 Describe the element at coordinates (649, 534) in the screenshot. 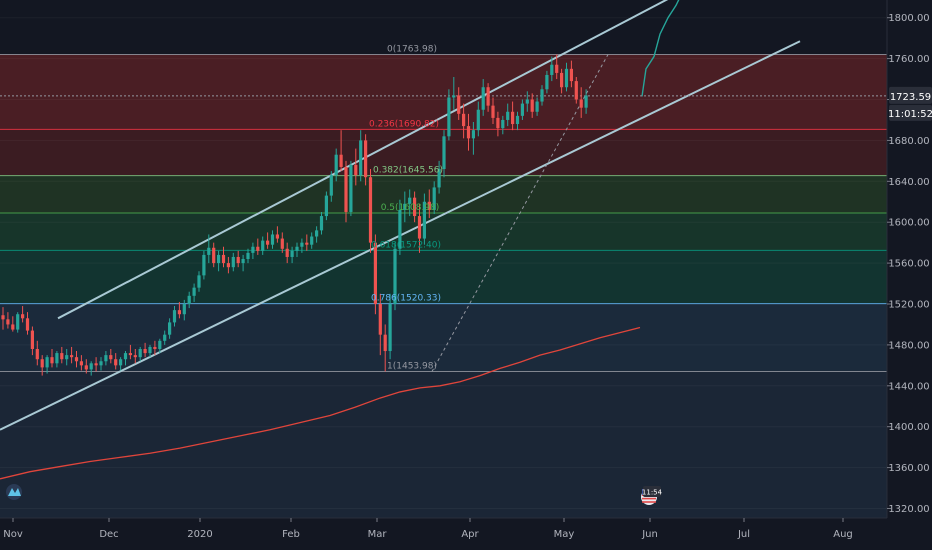

I see `time-tick-label: Jun` at that location.